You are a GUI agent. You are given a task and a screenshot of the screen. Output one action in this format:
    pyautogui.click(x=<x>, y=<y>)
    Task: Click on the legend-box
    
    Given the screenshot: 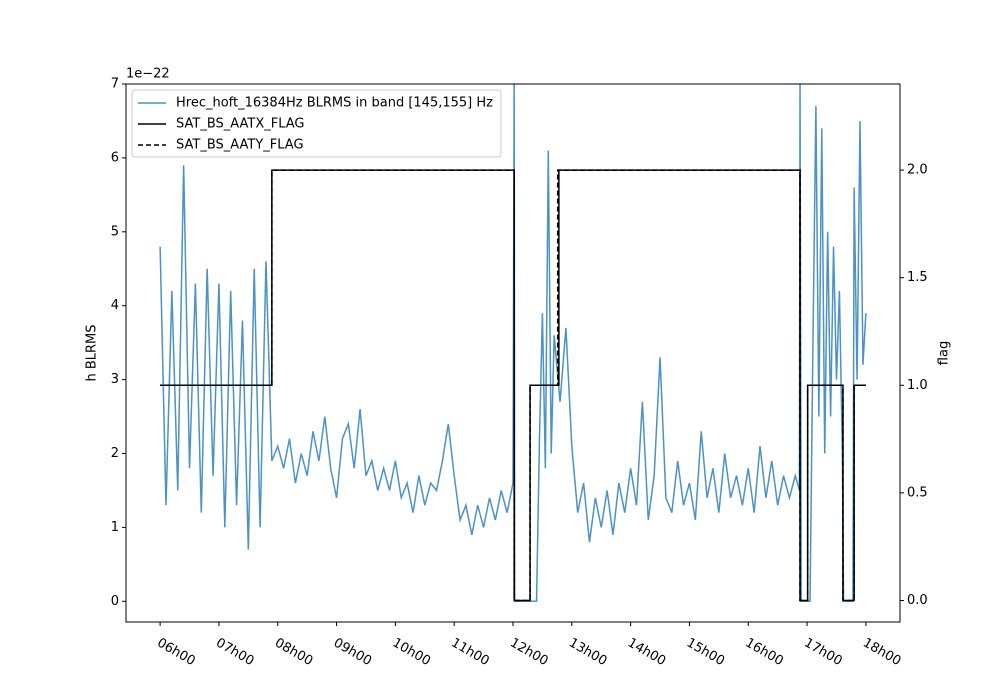 What is the action you would take?
    pyautogui.click(x=316, y=123)
    